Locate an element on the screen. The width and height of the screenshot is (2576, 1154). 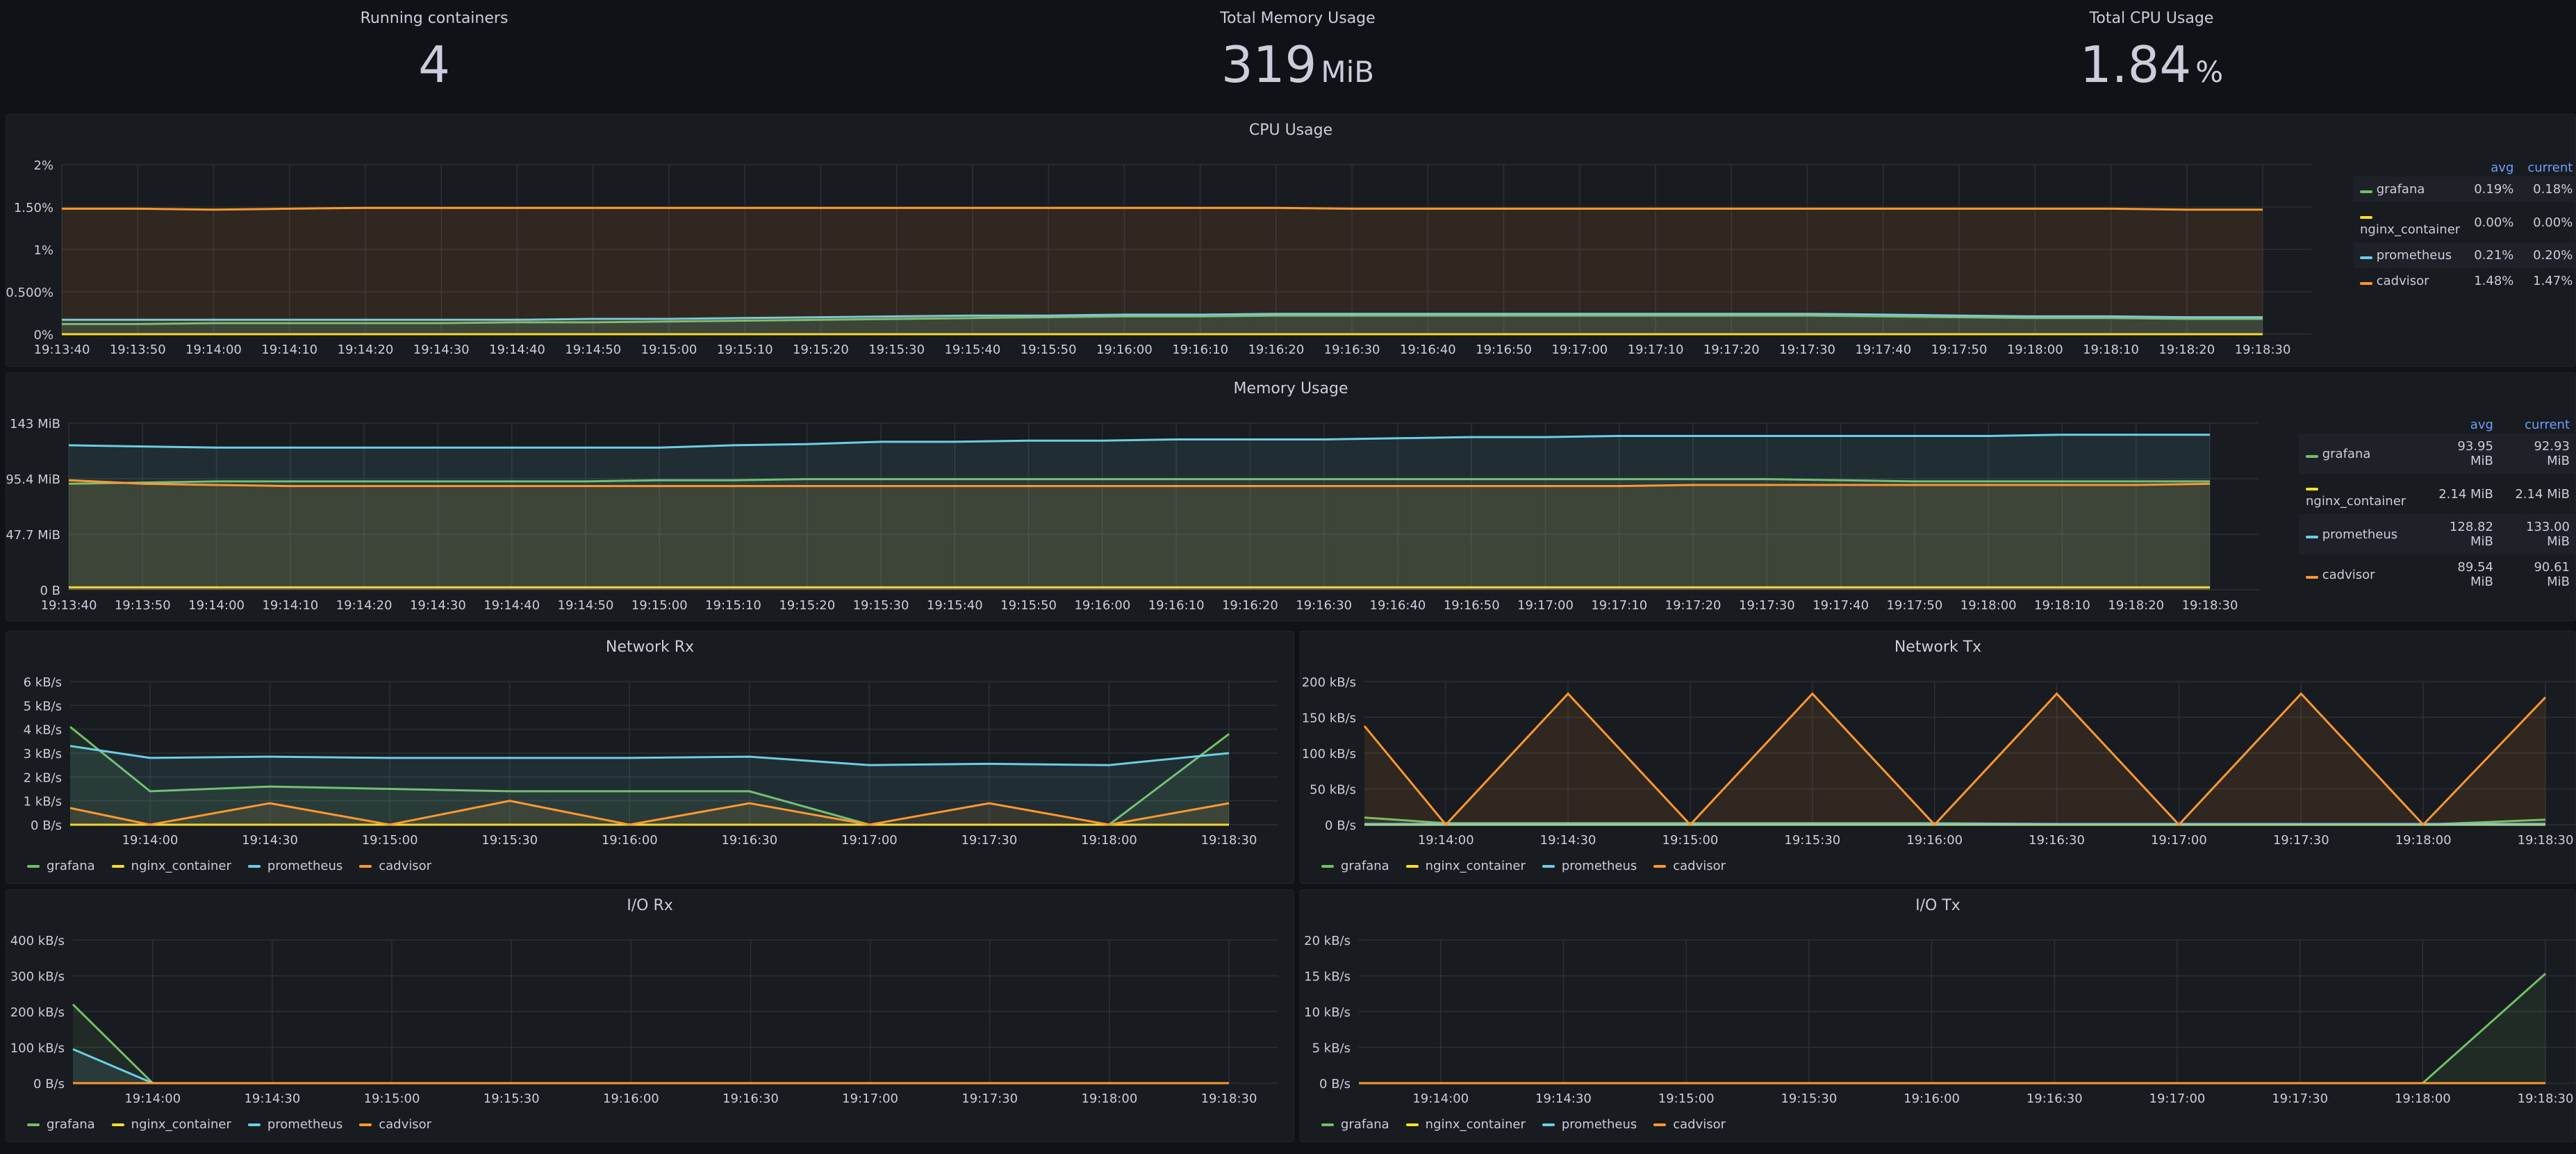
legend-series-name: prometheus is located at coordinates (2410, 255).